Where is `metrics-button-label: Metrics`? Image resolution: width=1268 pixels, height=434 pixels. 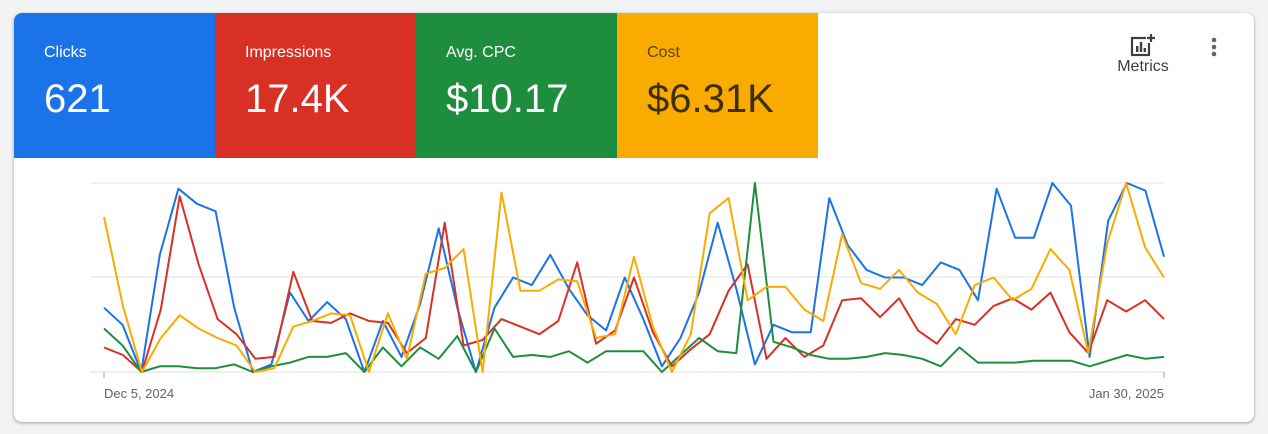 metrics-button-label: Metrics is located at coordinates (1143, 66).